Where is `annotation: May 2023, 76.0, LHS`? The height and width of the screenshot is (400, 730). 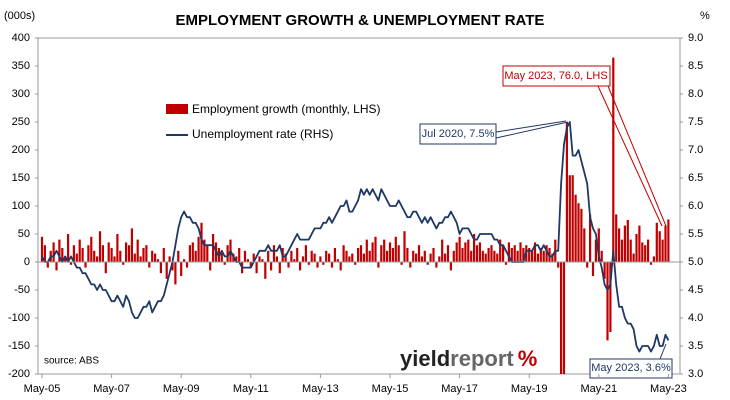
annotation: May 2023, 76.0, LHS is located at coordinates (555, 76).